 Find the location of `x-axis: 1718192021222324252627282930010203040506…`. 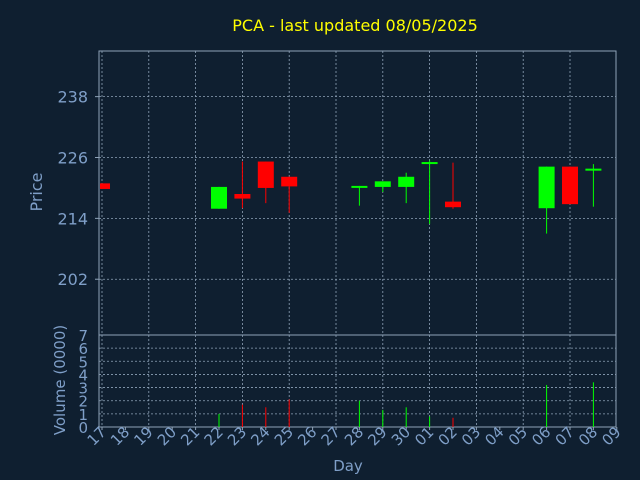

x-axis: 1718192021222324252627282930010203040506… is located at coordinates (354, 436).